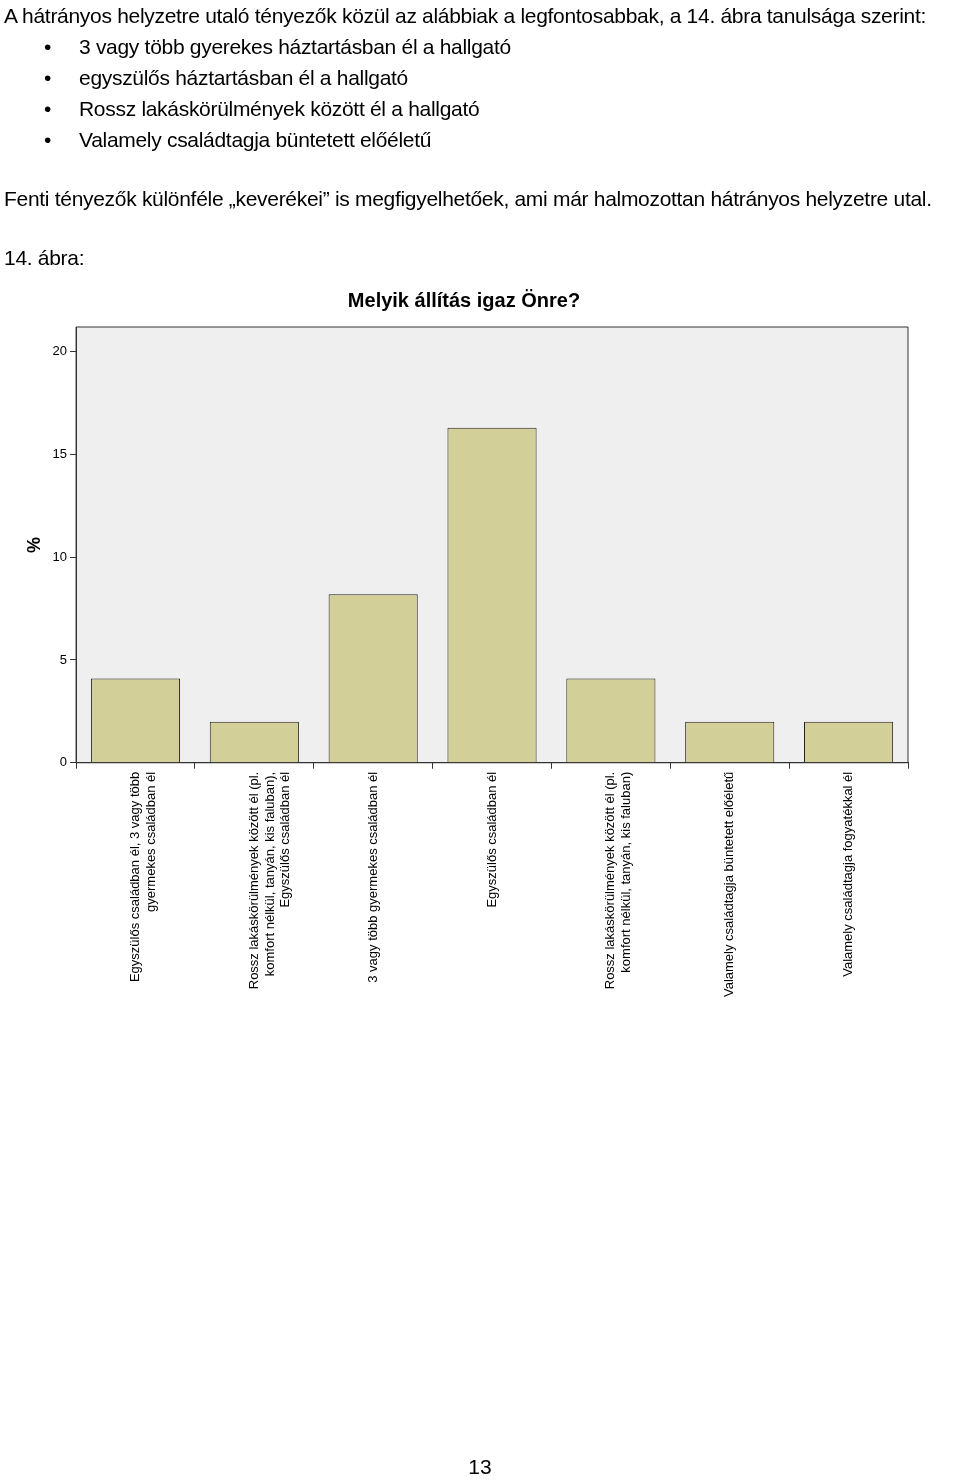  Describe the element at coordinates (468, 199) in the screenshot. I see `text: Fenti tényezők különféle „keverékei” is megfigyelhetőek, ami már halmozottan hátrányos helyzetre utal.` at that location.